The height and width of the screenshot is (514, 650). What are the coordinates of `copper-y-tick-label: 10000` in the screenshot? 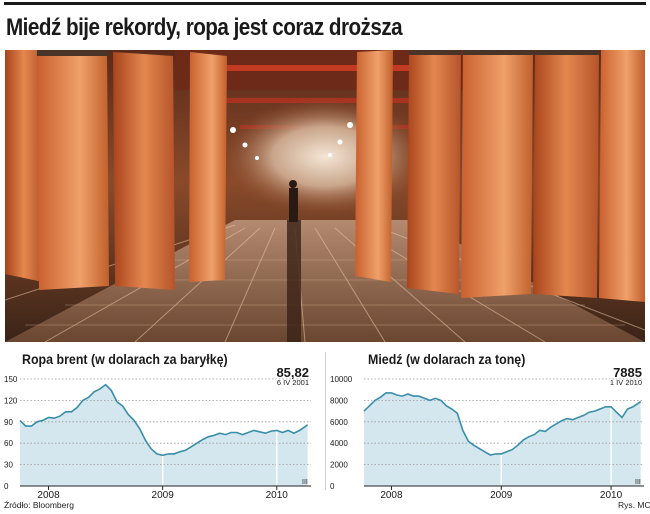 It's located at (341, 379).